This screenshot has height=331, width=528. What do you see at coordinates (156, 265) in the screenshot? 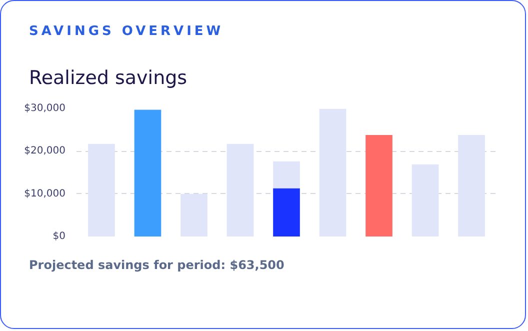
I see `text: Projected savings for period: $63,500` at bounding box center [156, 265].